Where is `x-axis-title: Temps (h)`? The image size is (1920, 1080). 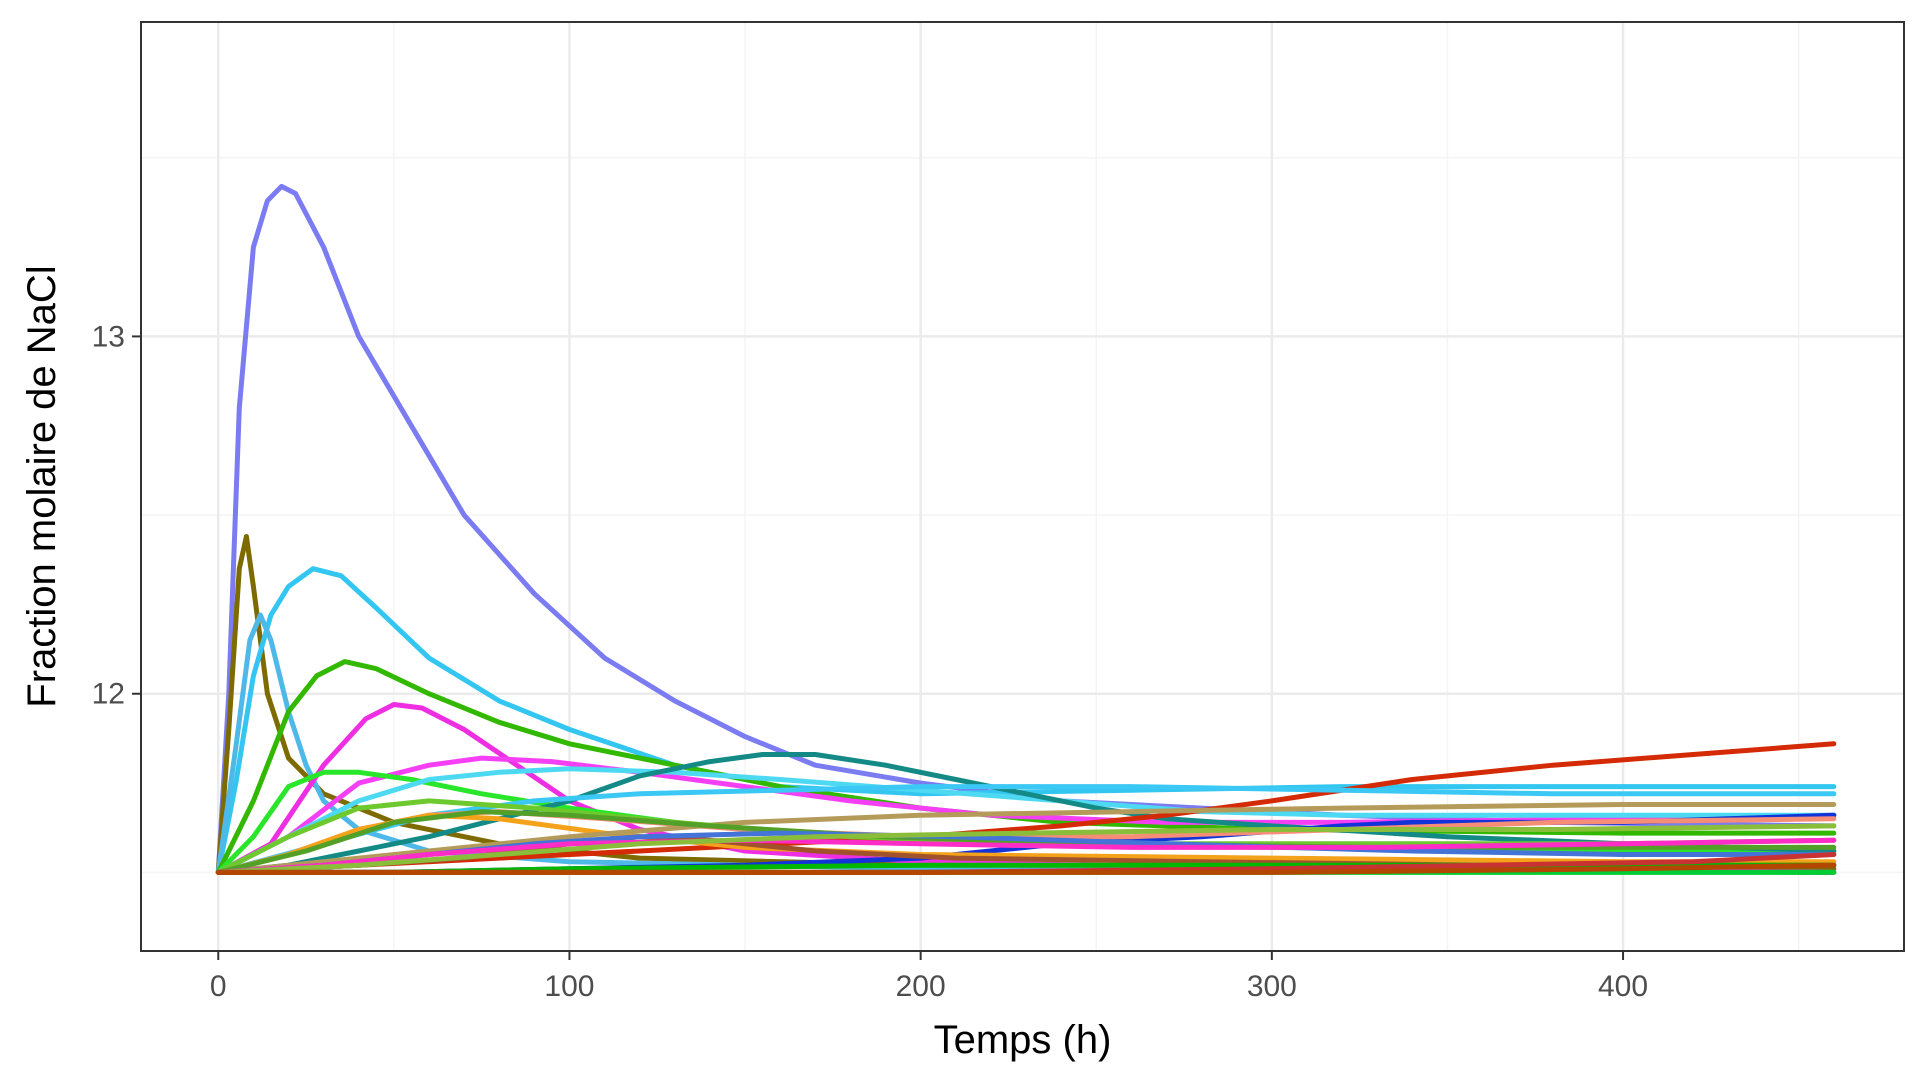
x-axis-title: Temps (h) is located at coordinates (1023, 1040).